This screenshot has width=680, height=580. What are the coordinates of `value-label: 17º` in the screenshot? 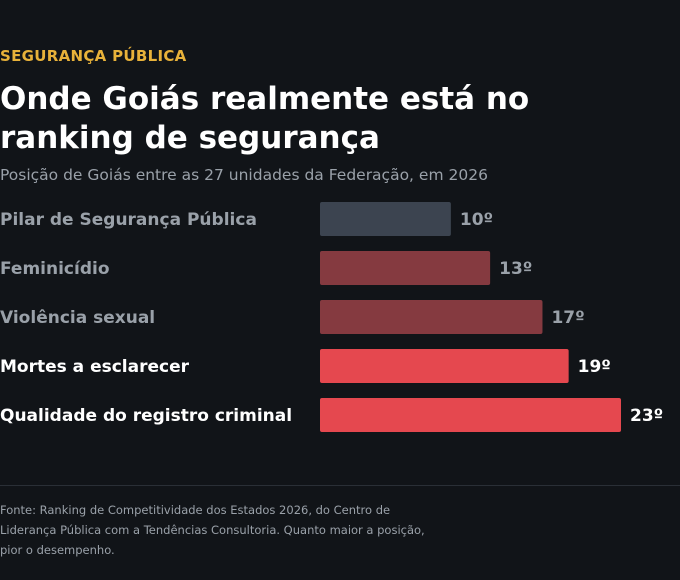 It's located at (567, 318).